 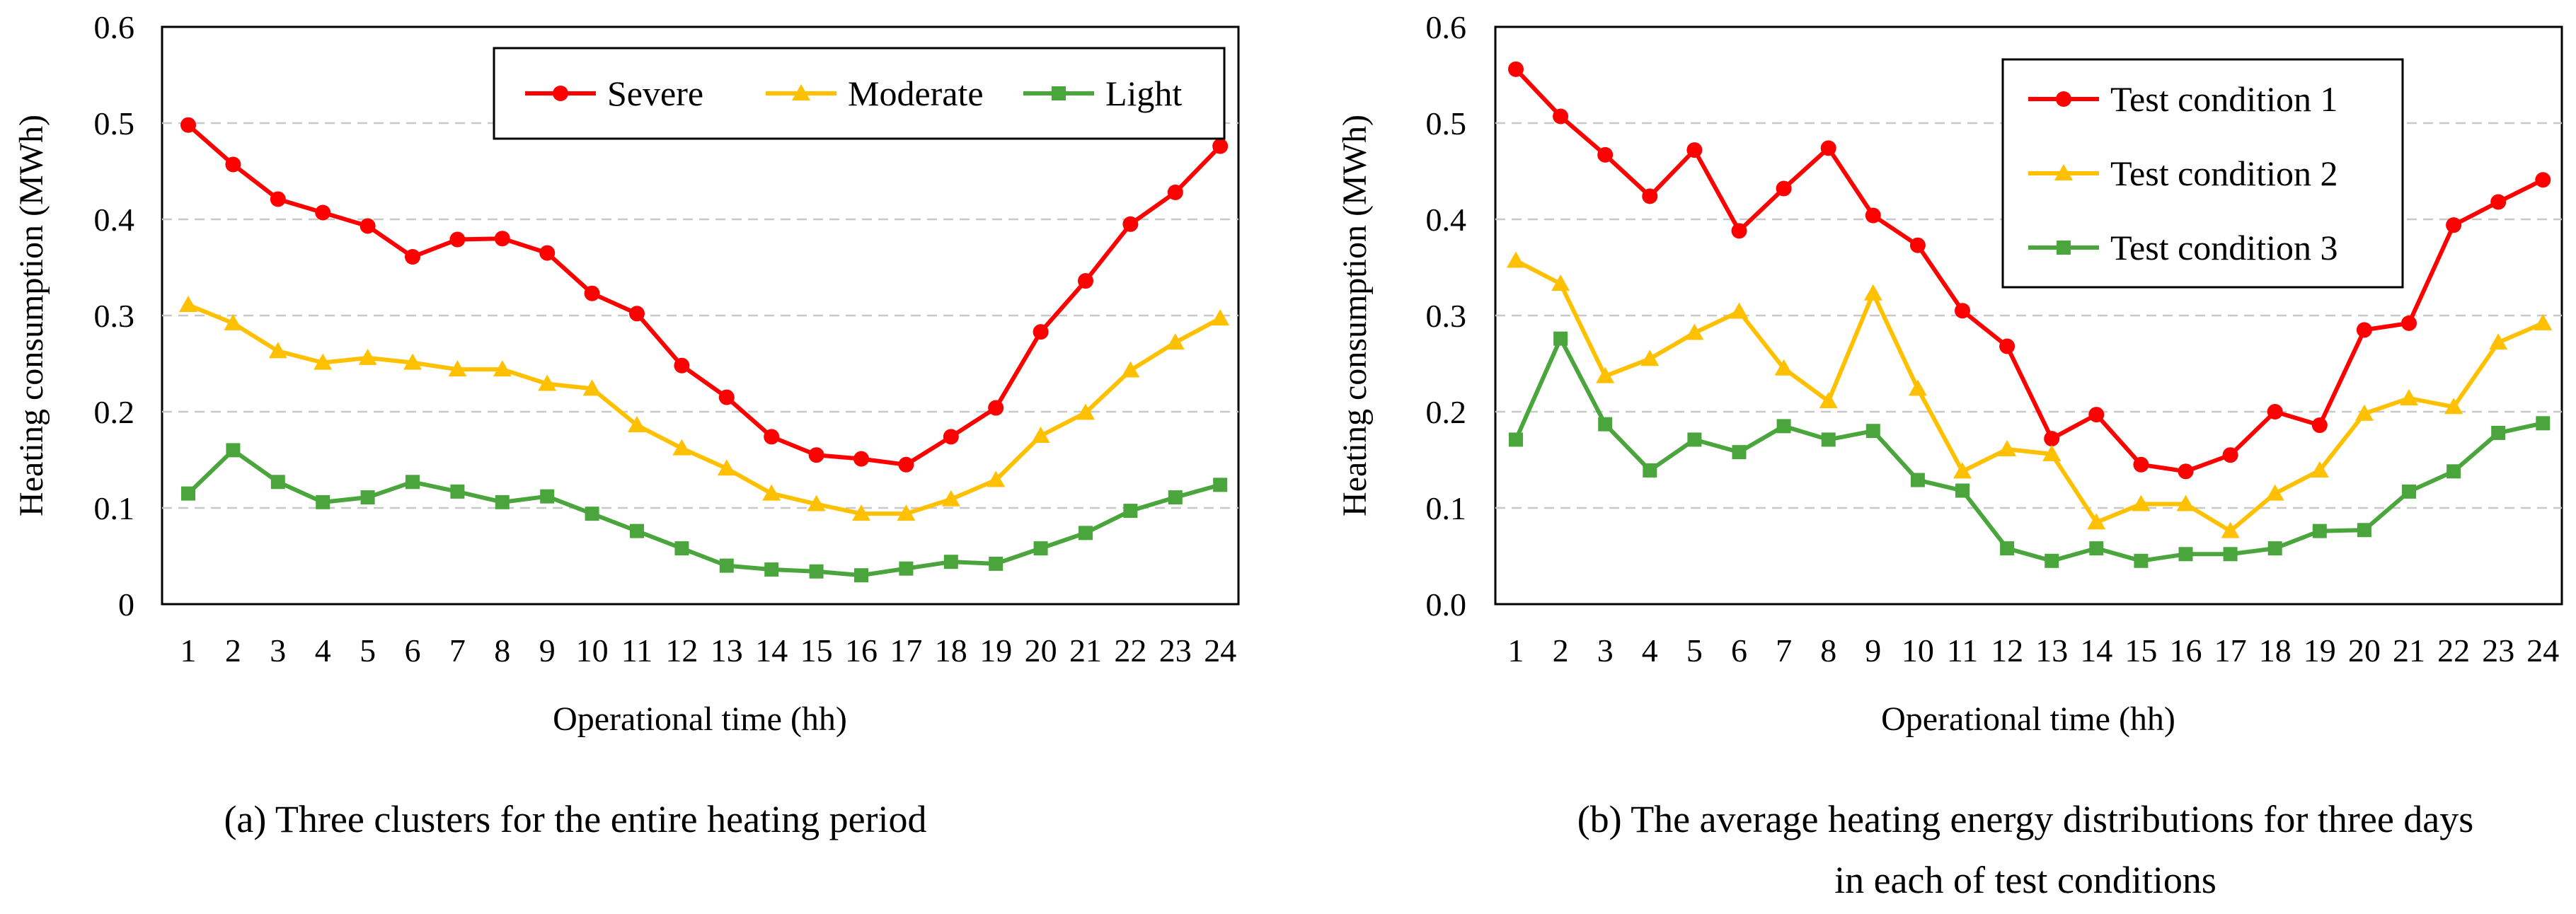 I want to click on legend-swatch-marker, so click(x=2063, y=99).